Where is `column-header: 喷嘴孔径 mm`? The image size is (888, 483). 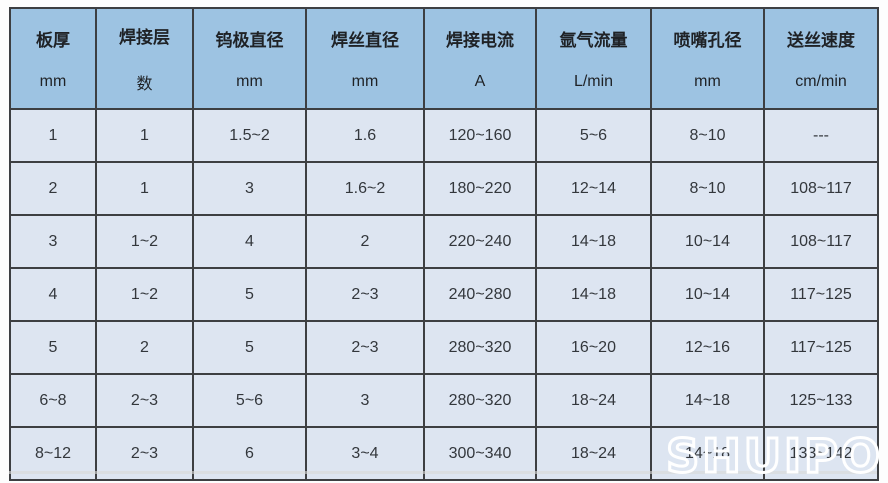
column-header: 喷嘴孔径 mm is located at coordinates (707, 58).